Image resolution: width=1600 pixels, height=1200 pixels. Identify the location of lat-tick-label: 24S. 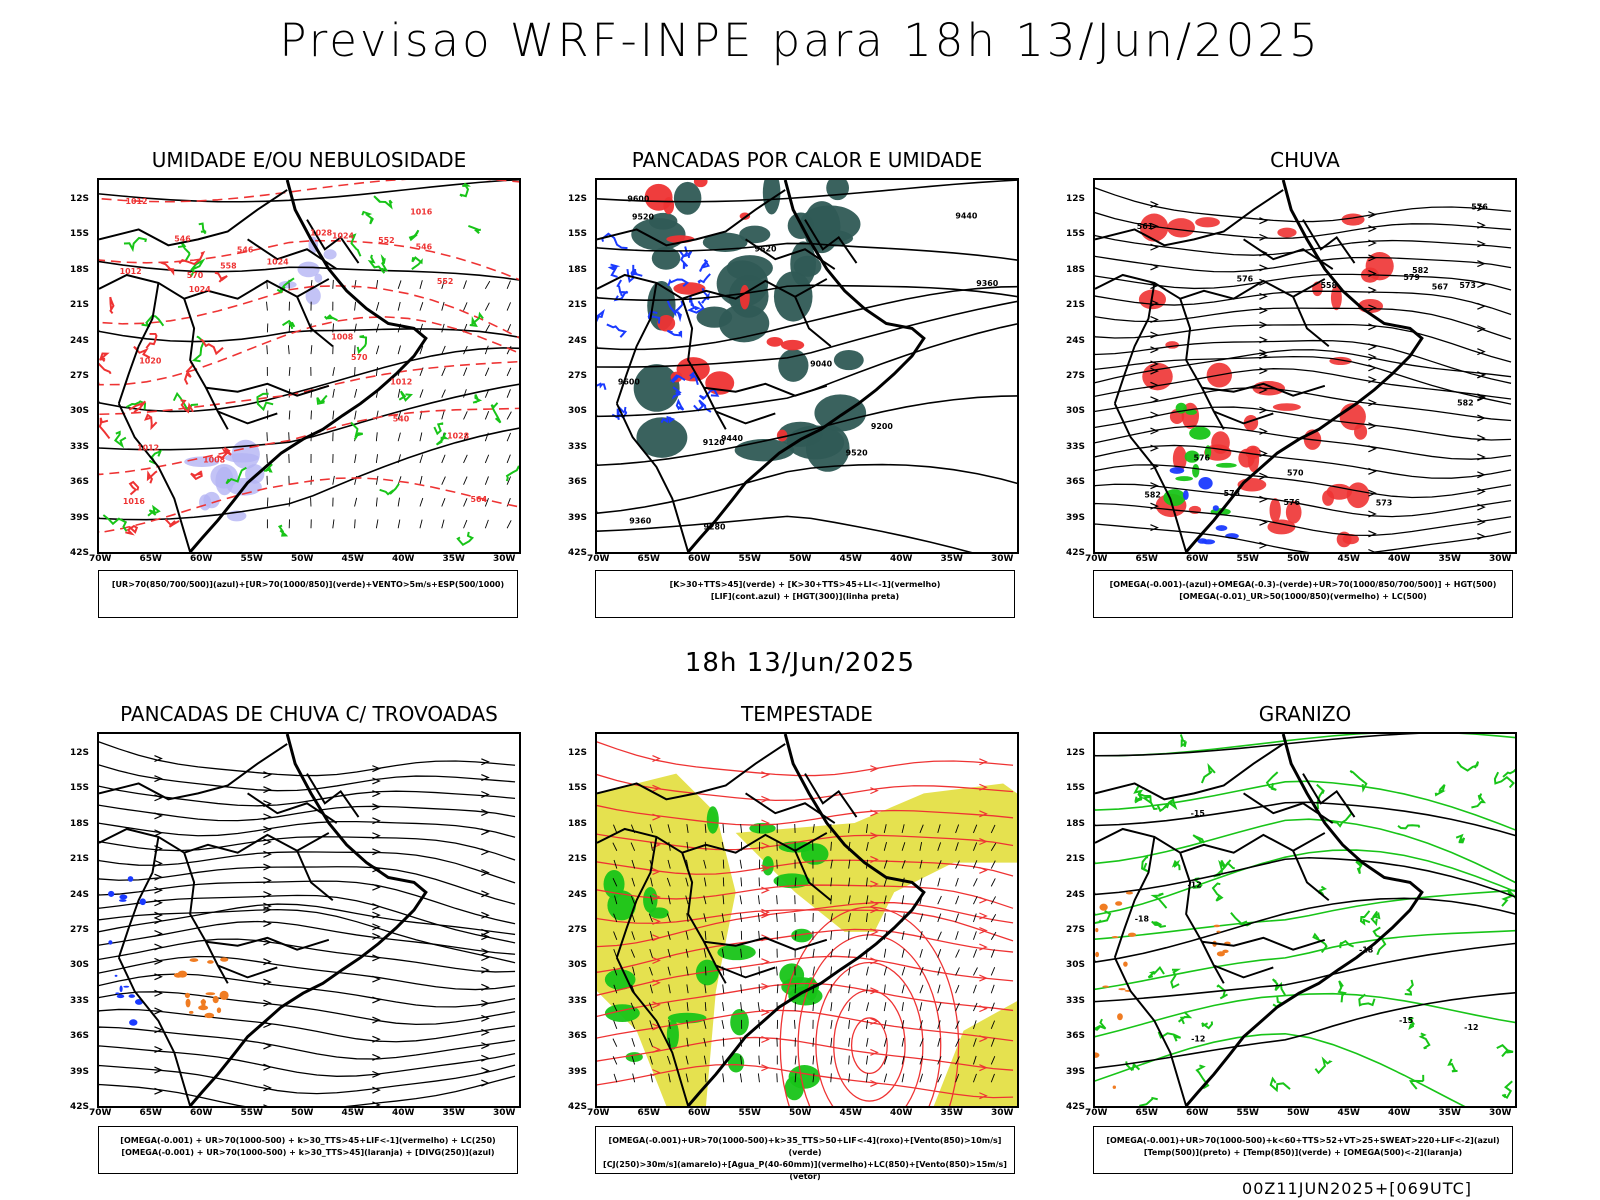
(578, 894).